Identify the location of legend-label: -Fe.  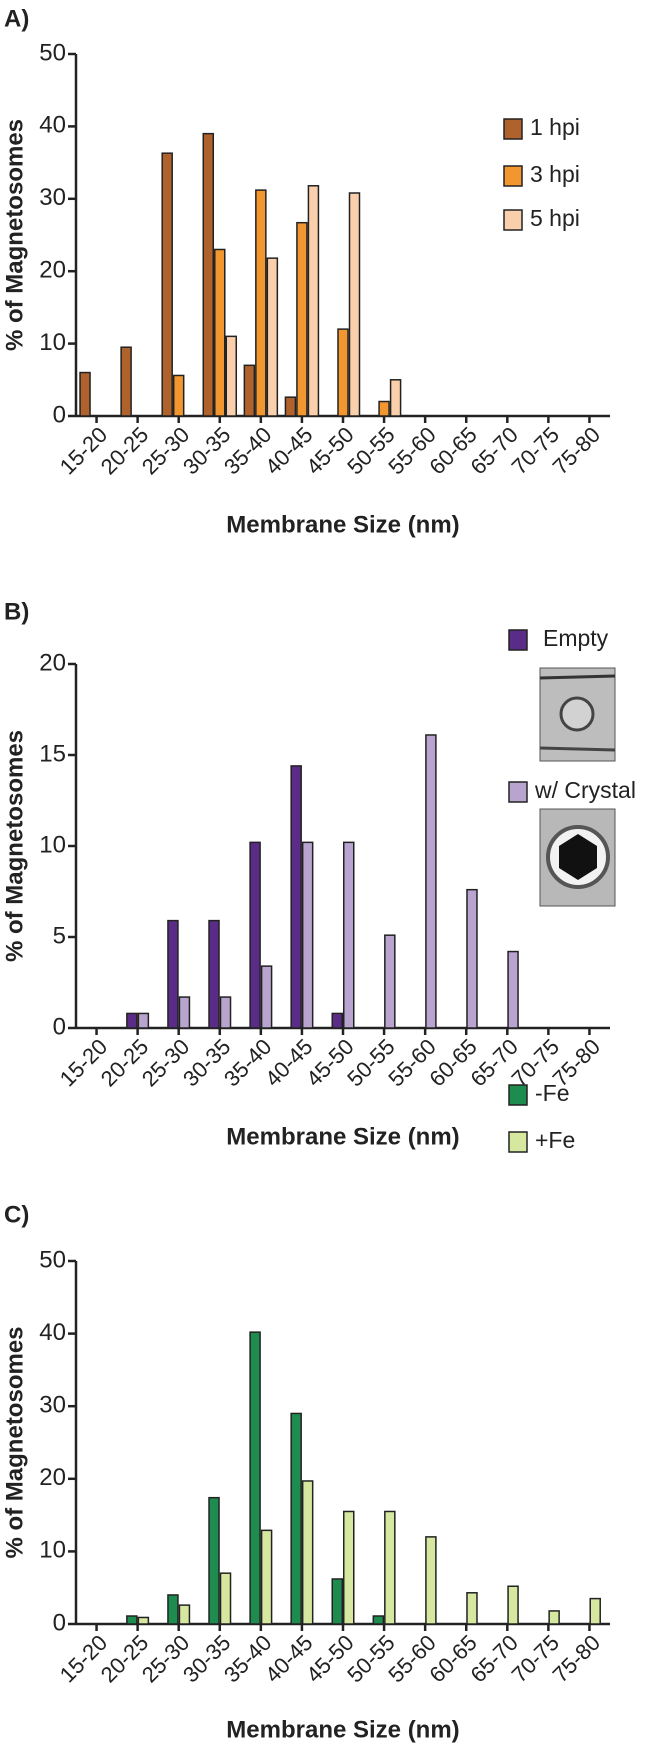
(552, 1093).